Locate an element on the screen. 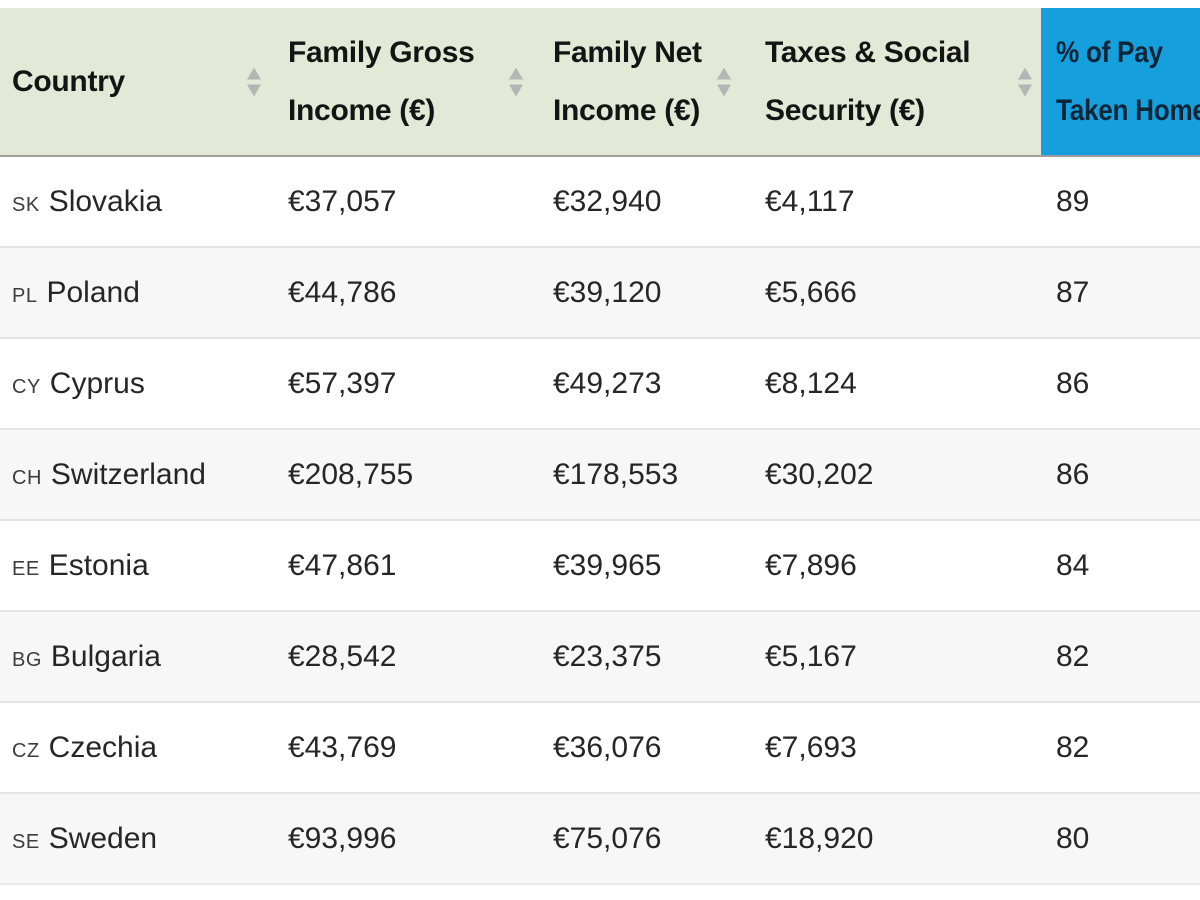 The height and width of the screenshot is (900, 1200). gross-income-cell: €57,397 is located at coordinates (401, 383).